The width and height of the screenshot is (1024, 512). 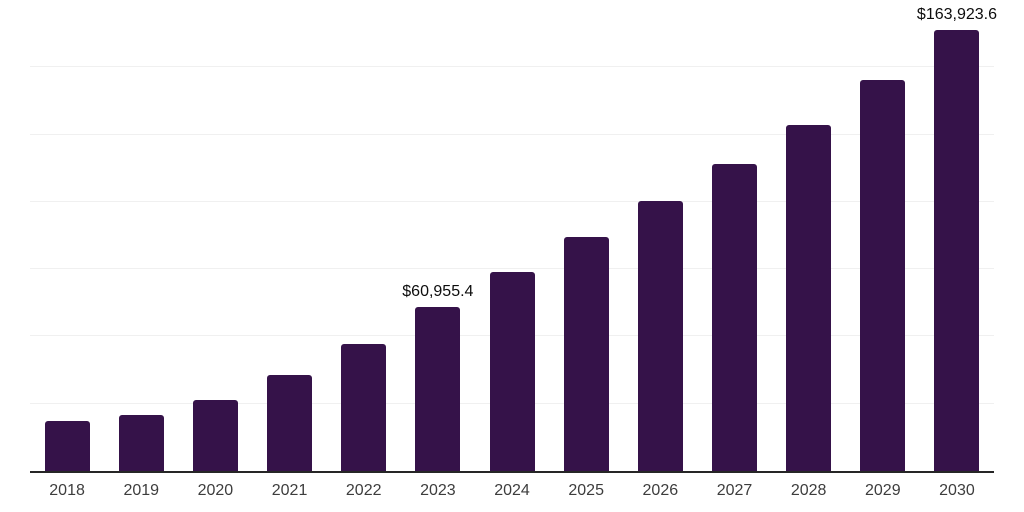 I want to click on data-label-2023: $60,955.4, so click(x=438, y=291).